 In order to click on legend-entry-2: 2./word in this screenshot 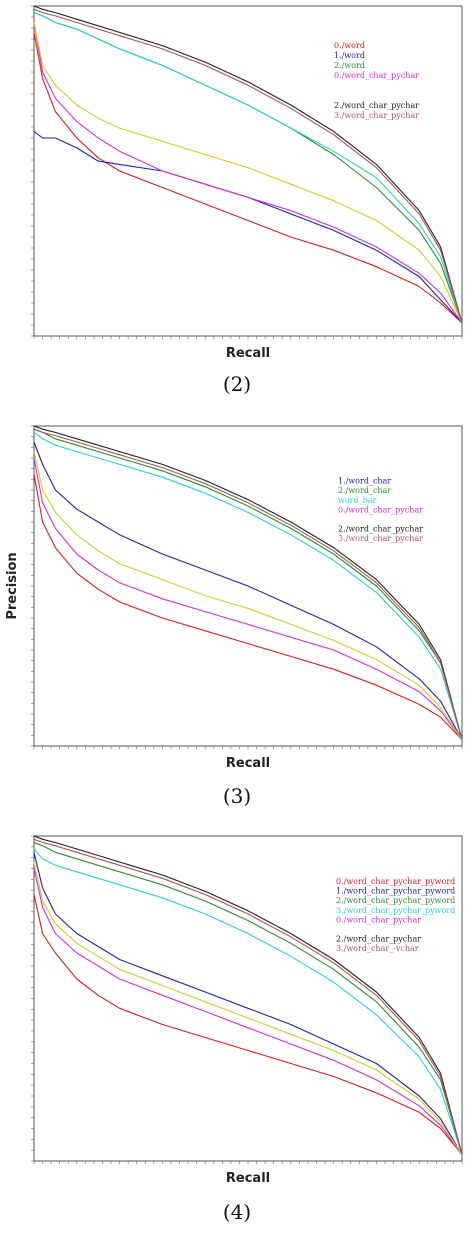, I will do `click(349, 65)`.